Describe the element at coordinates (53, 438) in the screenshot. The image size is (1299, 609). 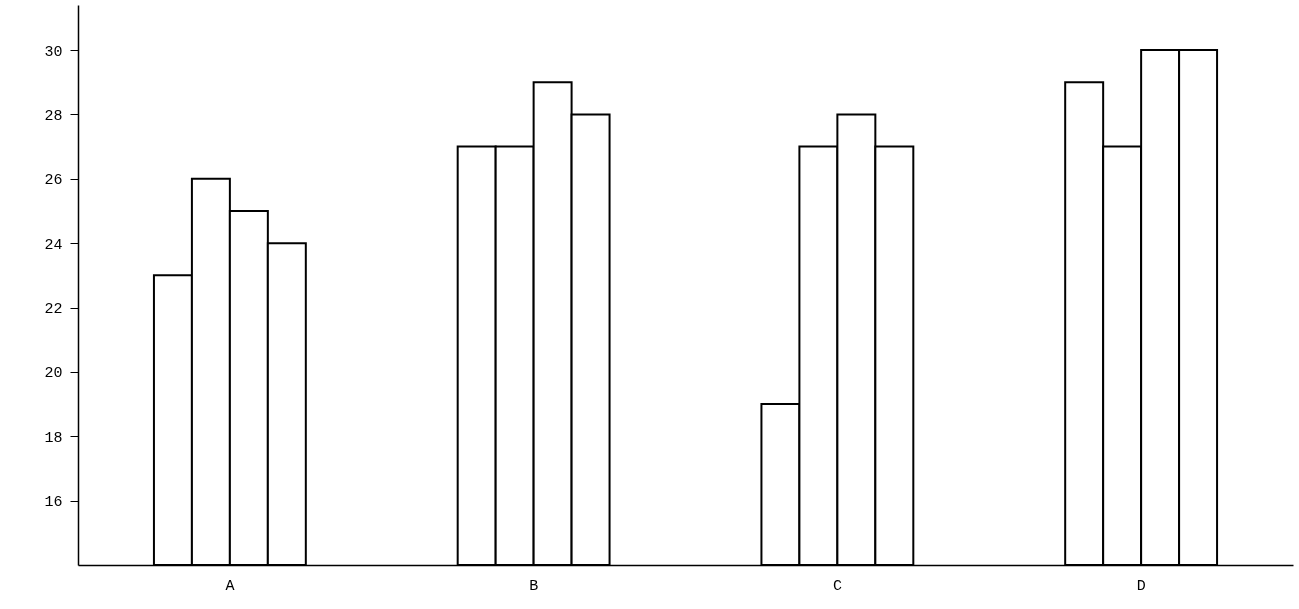
I see `y-tick-label: 18` at that location.